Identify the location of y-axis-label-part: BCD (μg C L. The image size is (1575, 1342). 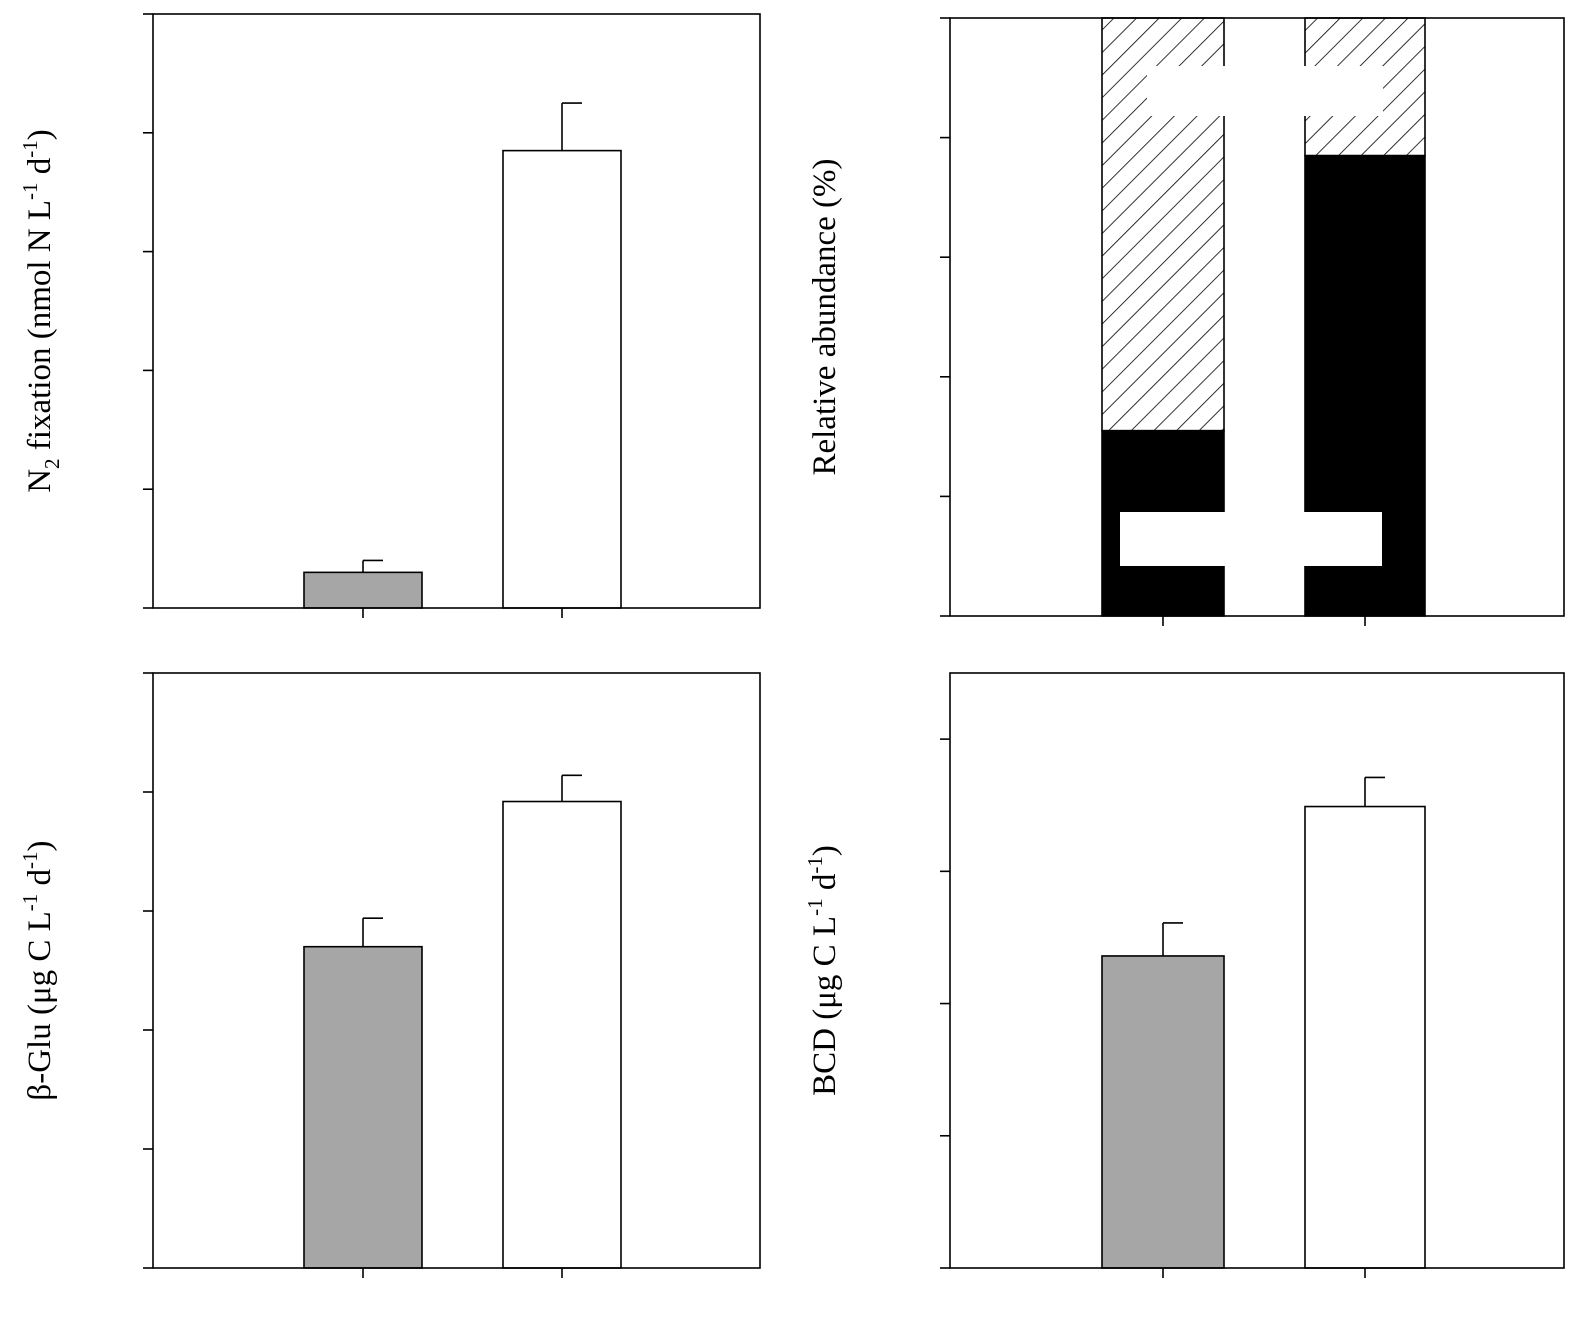
(825, 1006).